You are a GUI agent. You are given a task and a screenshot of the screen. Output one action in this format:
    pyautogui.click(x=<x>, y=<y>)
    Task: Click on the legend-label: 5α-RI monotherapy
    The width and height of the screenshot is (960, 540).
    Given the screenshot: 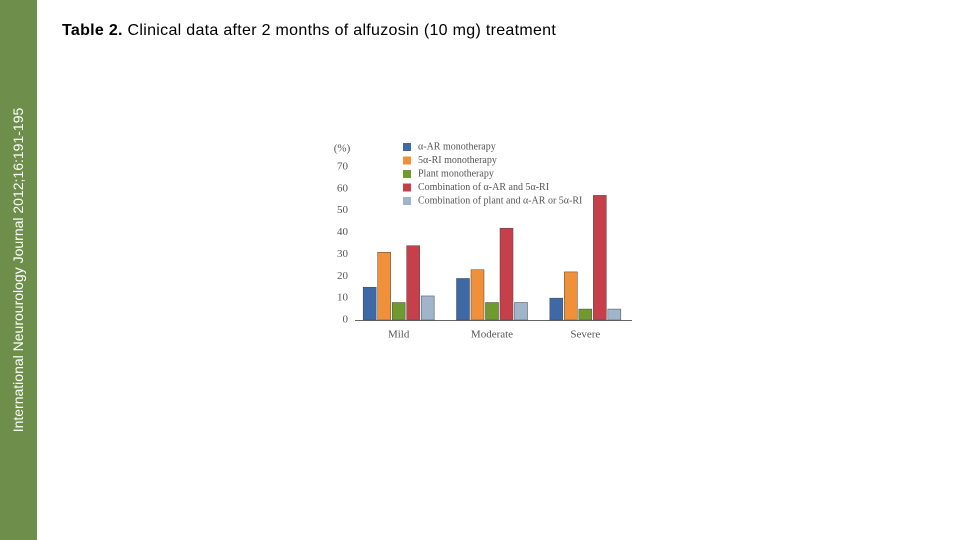 What is the action you would take?
    pyautogui.click(x=457, y=160)
    